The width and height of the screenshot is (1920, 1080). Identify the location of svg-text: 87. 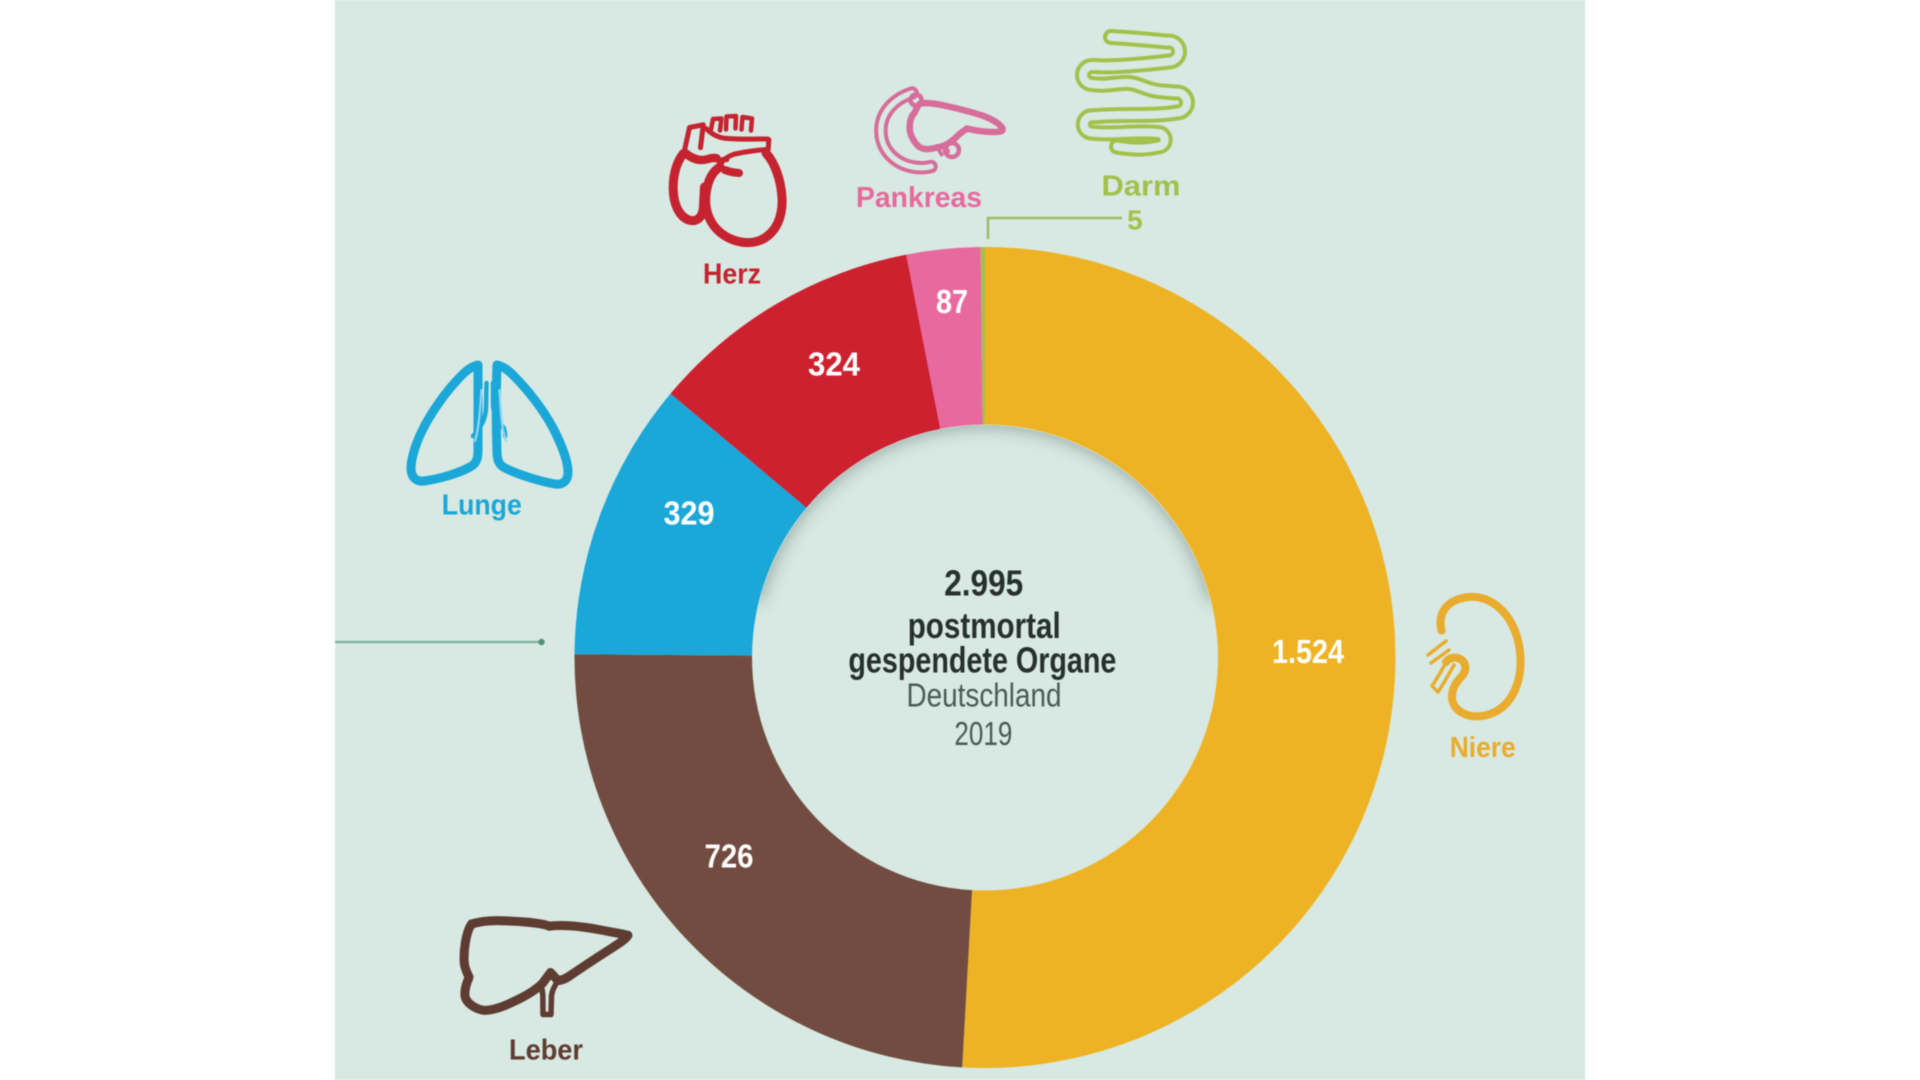
(952, 301).